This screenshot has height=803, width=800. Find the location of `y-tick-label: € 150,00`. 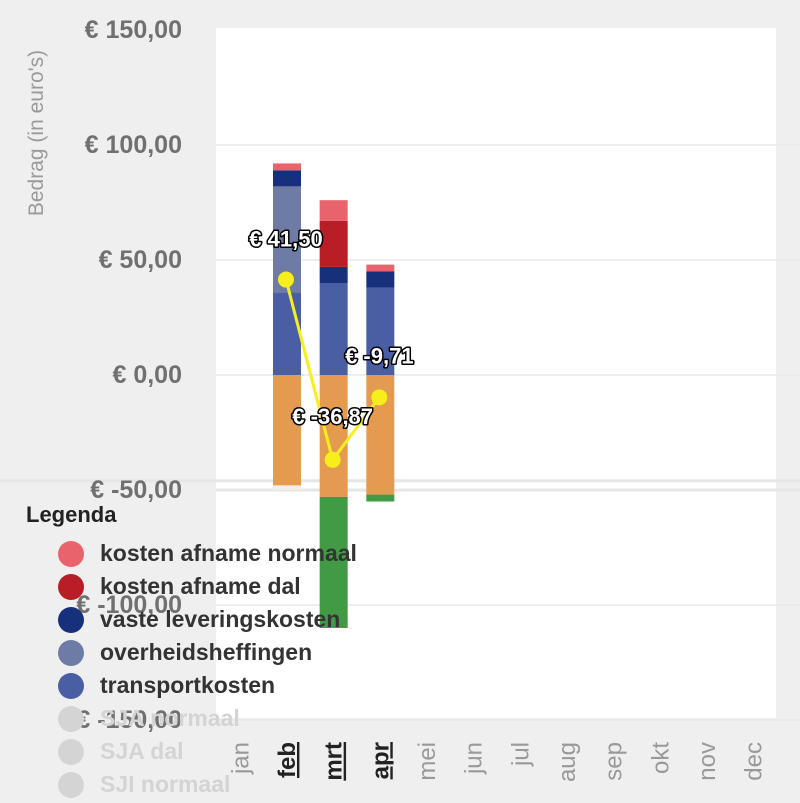

y-tick-label: € 150,00 is located at coordinates (133, 30).